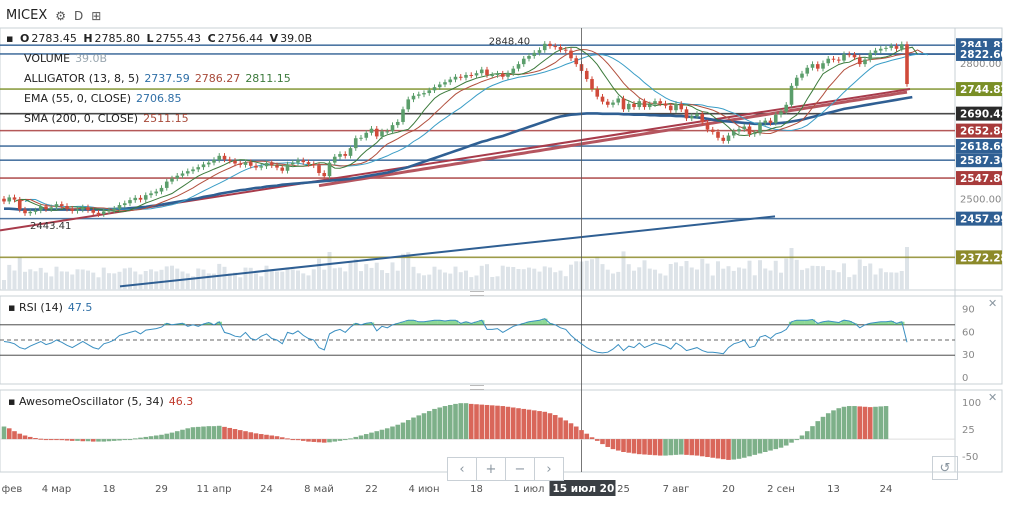 This screenshot has height=510, width=1010. I want to click on scroll-right-button: ›, so click(549, 469).